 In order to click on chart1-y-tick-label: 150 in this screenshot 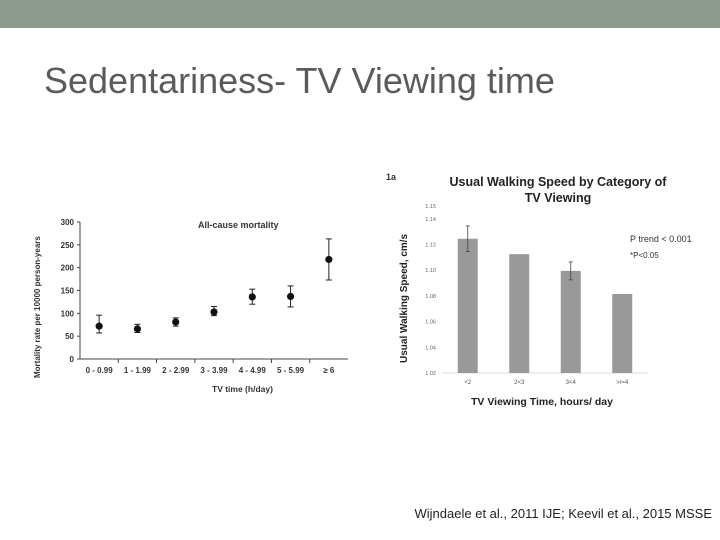, I will do `click(68, 291)`.